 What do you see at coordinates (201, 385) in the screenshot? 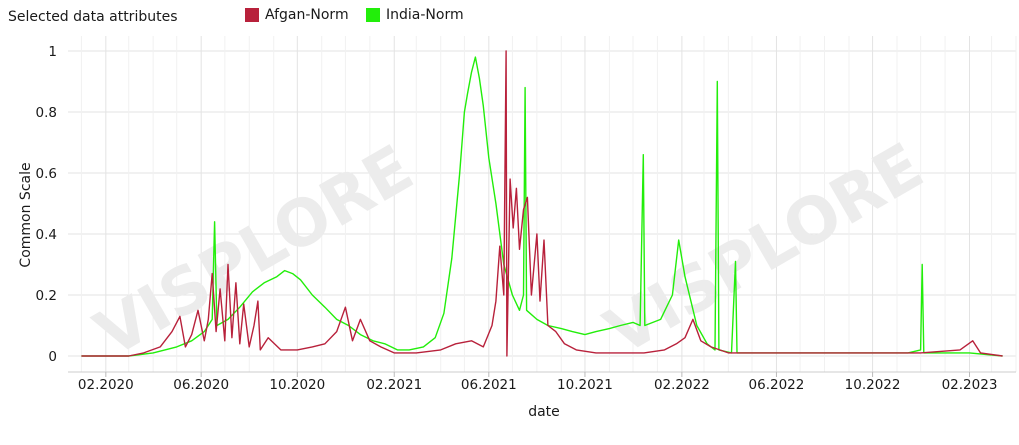
I see `x-tick-label: 06.2020` at bounding box center [201, 385].